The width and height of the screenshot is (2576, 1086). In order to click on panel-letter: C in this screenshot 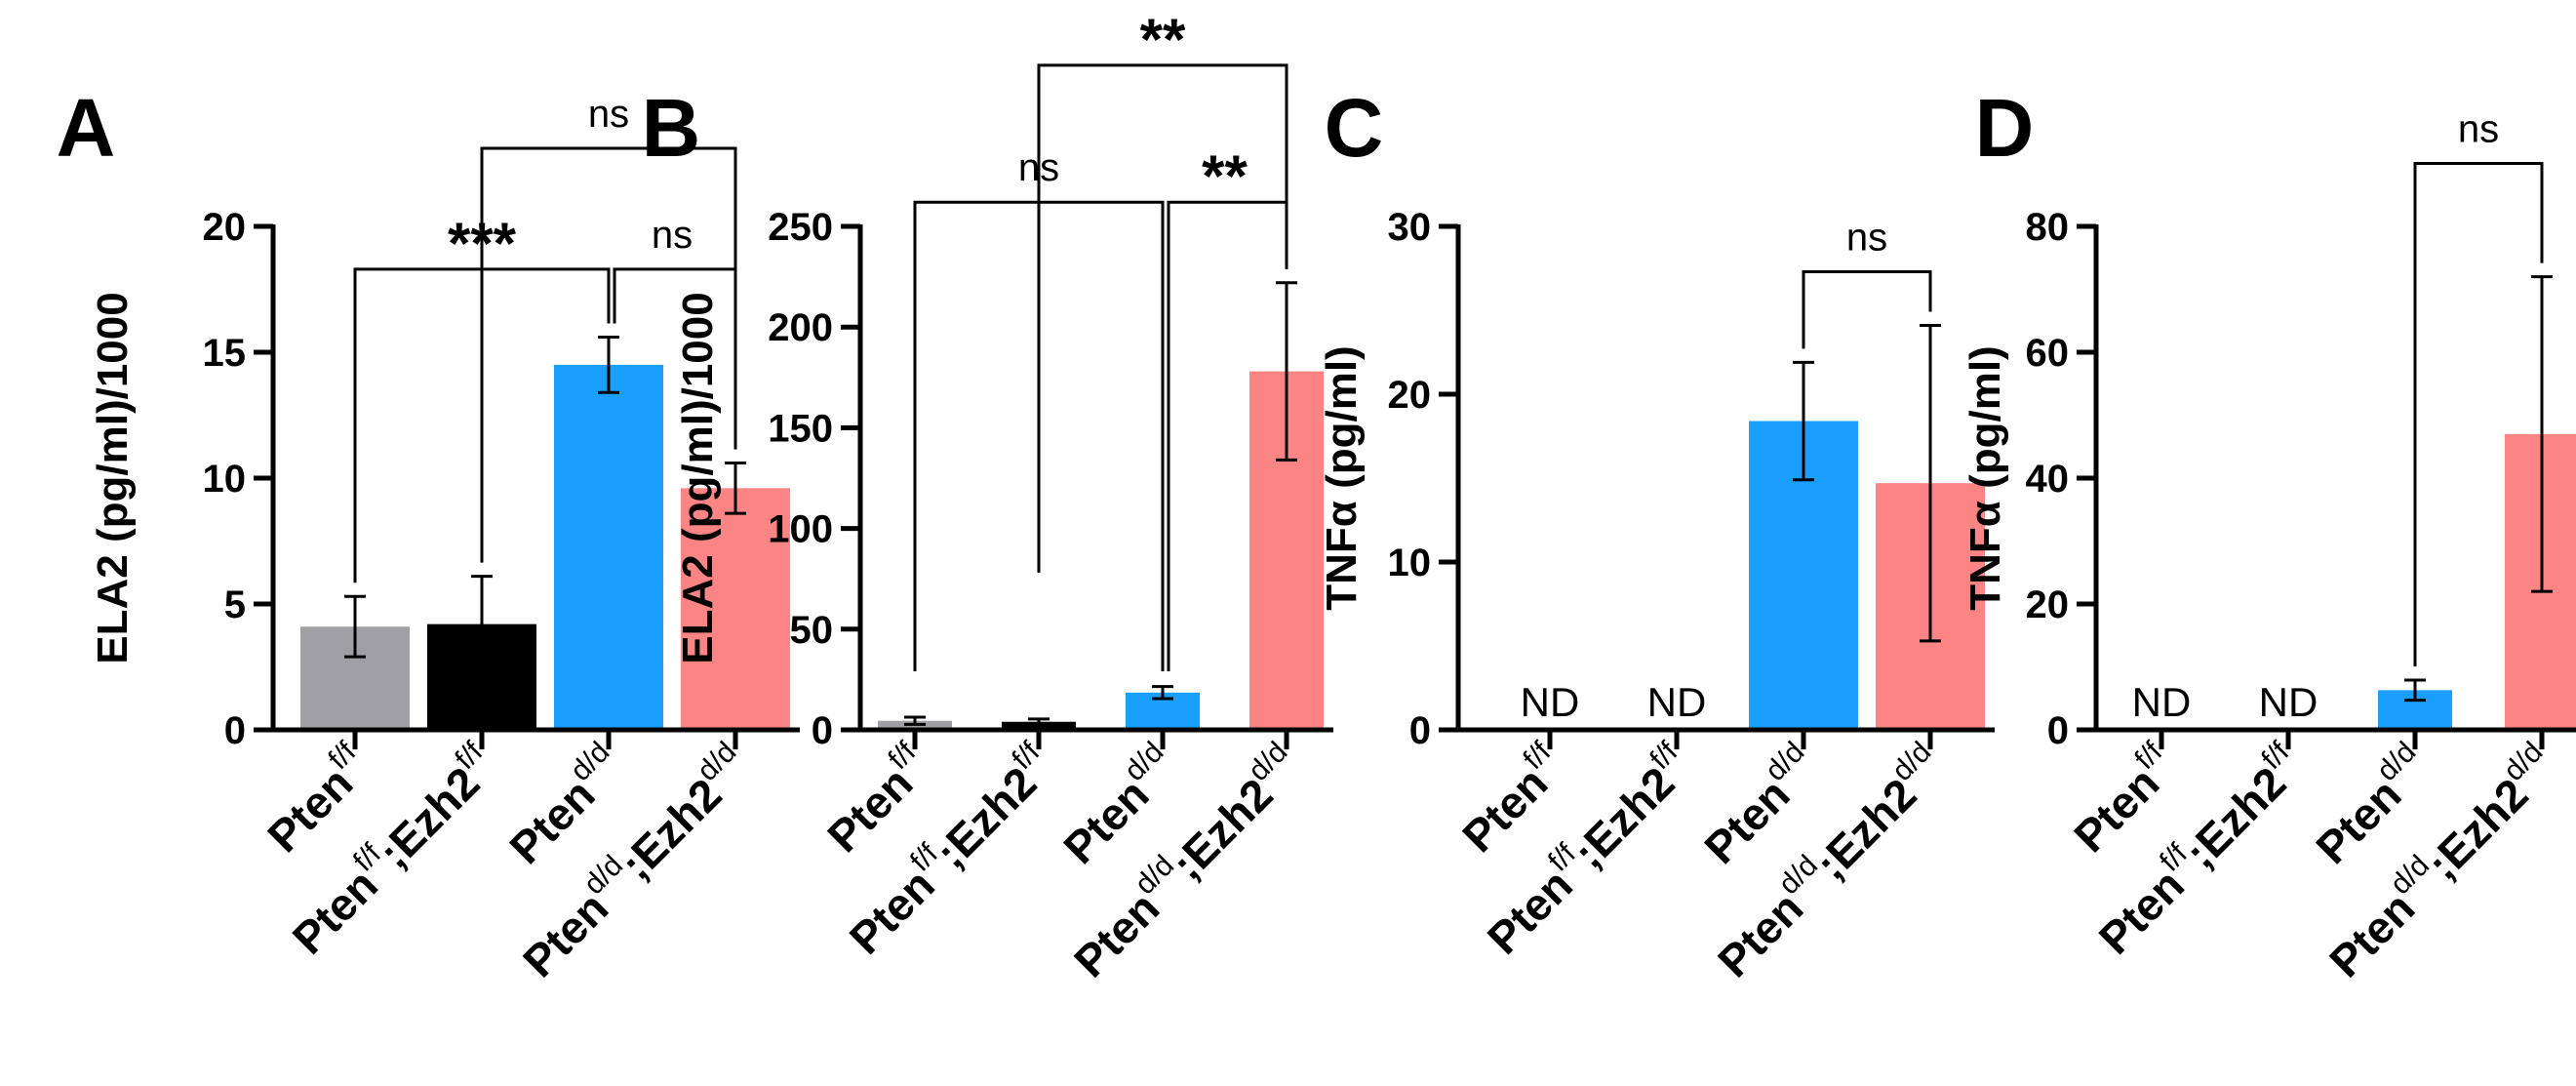, I will do `click(1354, 128)`.